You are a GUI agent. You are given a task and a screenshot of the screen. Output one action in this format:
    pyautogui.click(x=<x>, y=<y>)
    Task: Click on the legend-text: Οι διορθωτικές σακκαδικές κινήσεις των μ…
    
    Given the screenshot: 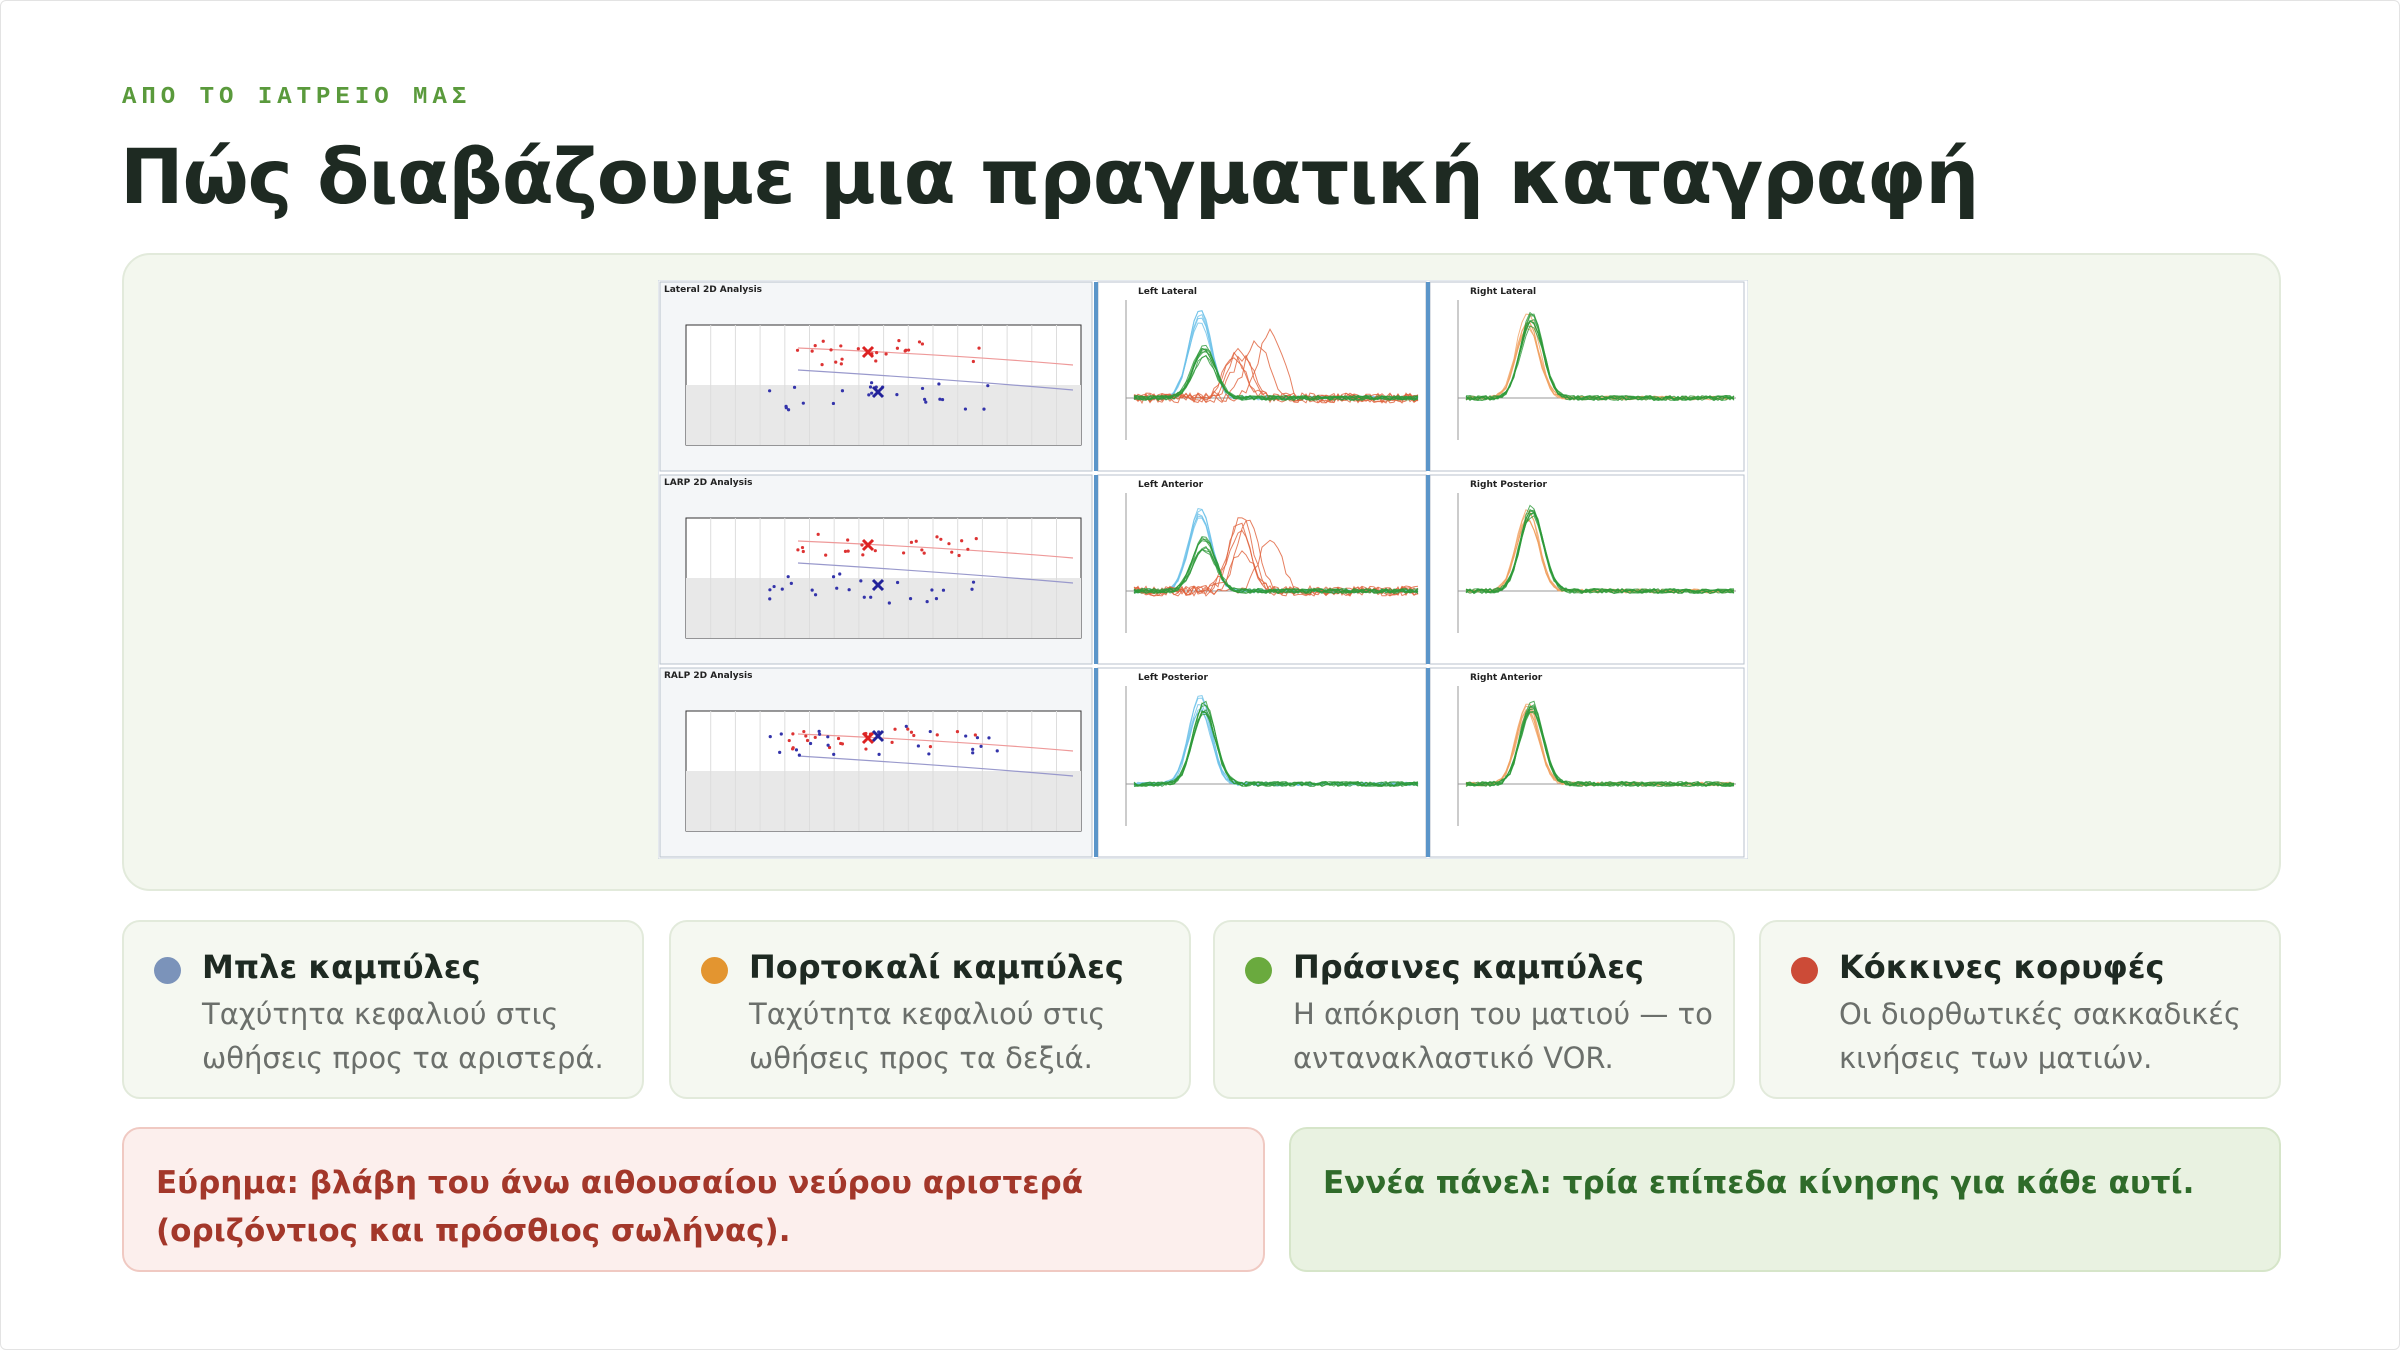 What is the action you would take?
    pyautogui.click(x=2040, y=1036)
    